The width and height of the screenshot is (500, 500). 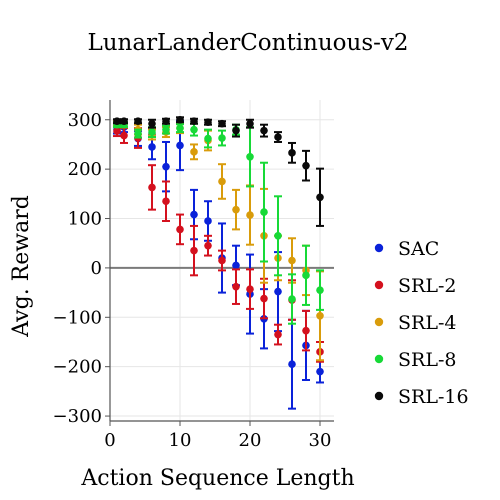 I want to click on y-tick-label: 200, so click(x=85, y=169).